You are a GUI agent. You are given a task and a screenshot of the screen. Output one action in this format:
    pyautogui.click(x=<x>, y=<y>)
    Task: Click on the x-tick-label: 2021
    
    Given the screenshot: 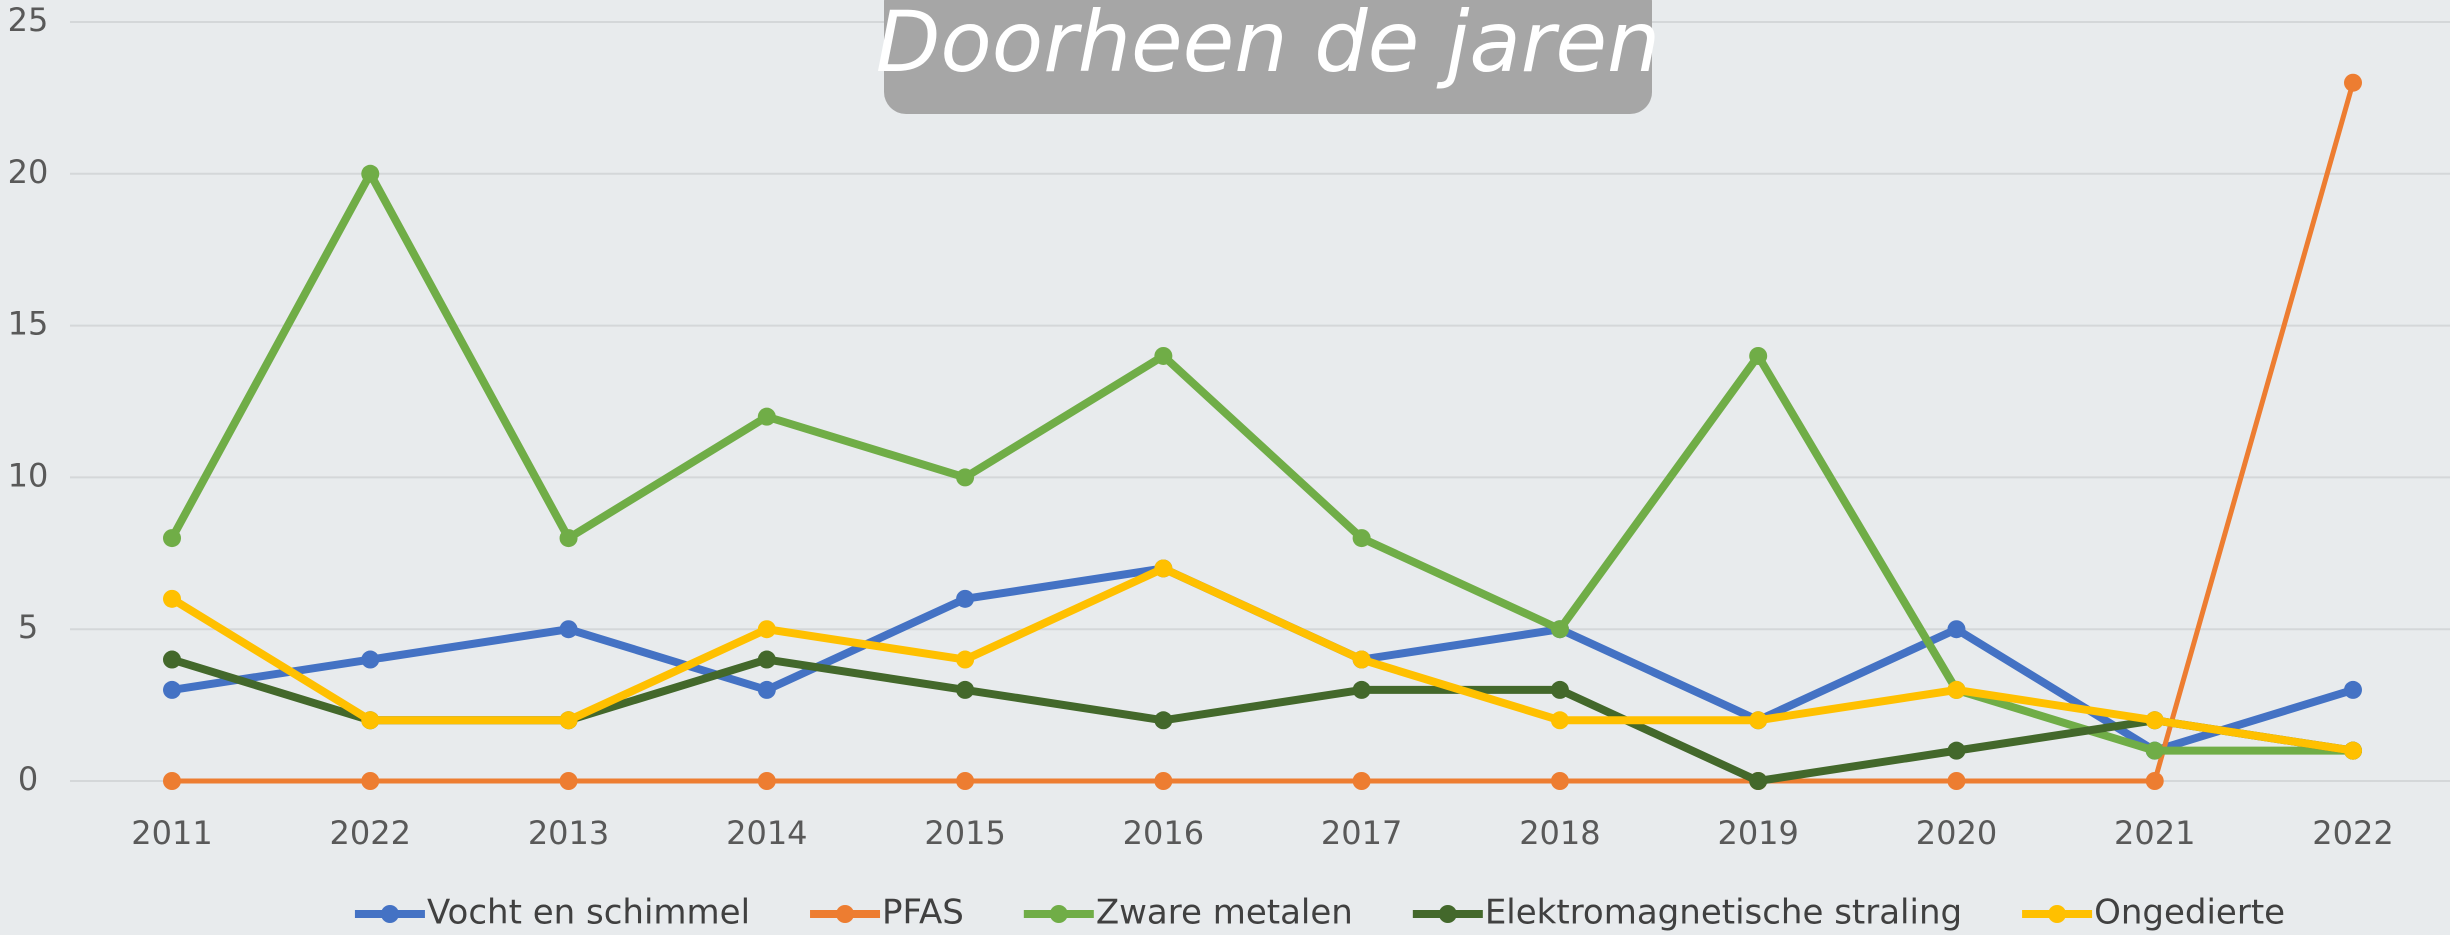 What is the action you would take?
    pyautogui.click(x=2154, y=833)
    